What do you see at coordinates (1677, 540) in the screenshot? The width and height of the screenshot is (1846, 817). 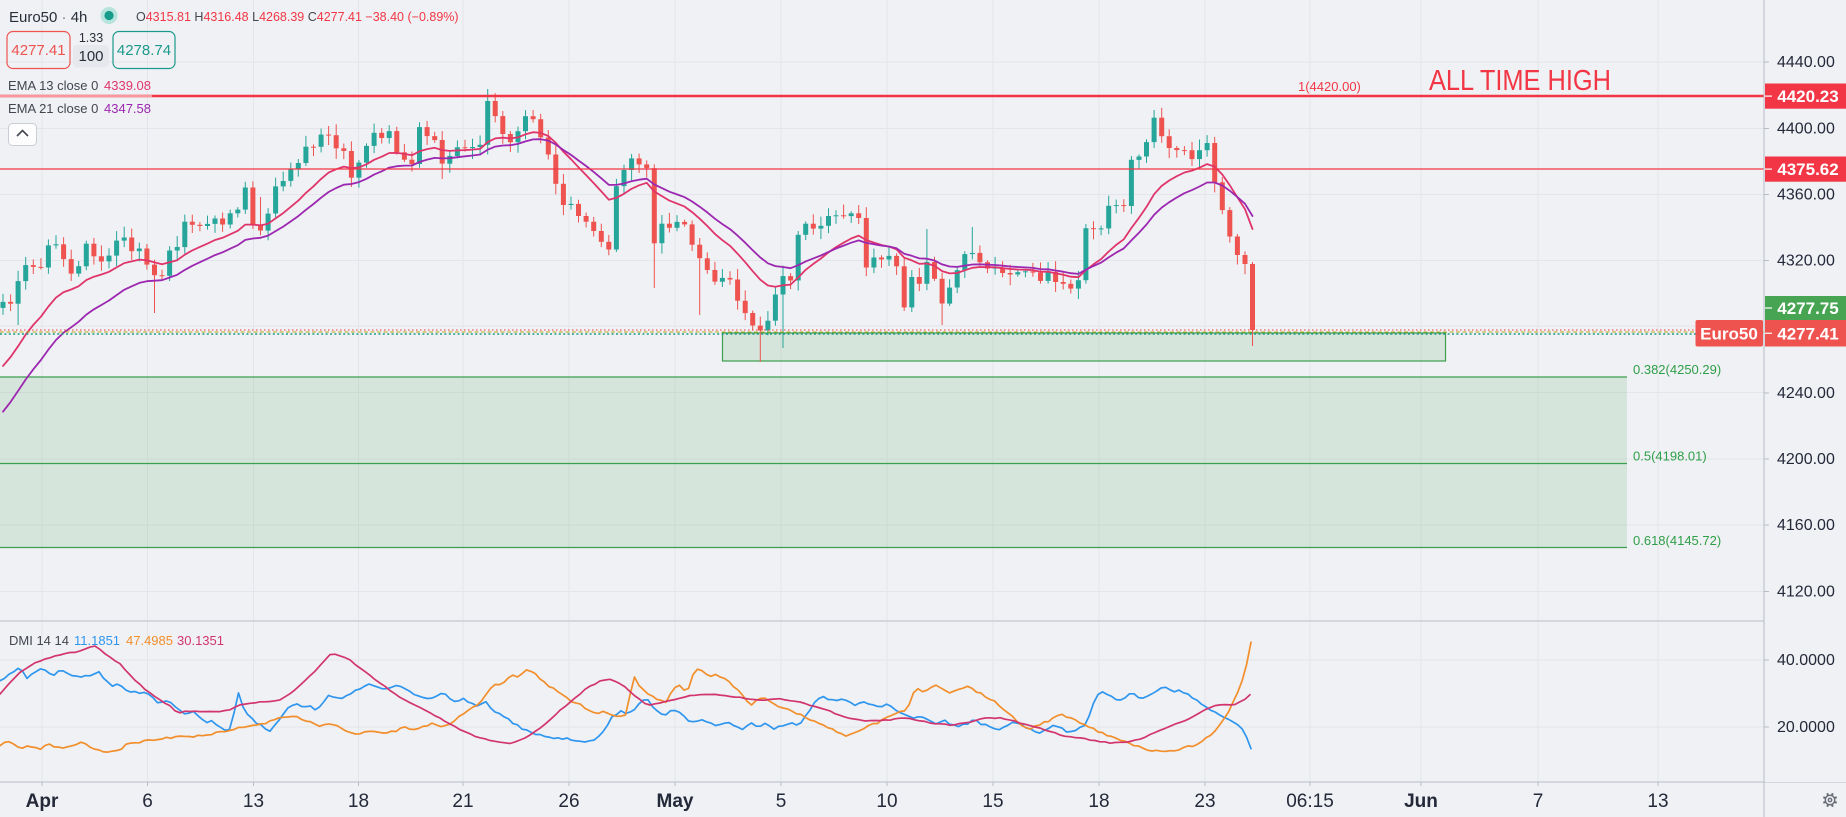 I see `svg-text: 0.618(4145.72)` at bounding box center [1677, 540].